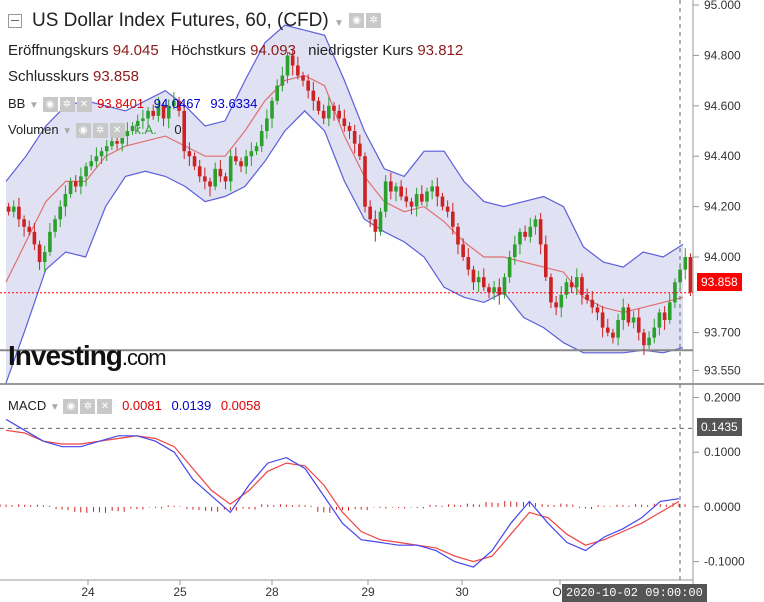 This screenshot has width=764, height=602. What do you see at coordinates (208, 50) in the screenshot?
I see `high-label: Höchstkurs` at bounding box center [208, 50].